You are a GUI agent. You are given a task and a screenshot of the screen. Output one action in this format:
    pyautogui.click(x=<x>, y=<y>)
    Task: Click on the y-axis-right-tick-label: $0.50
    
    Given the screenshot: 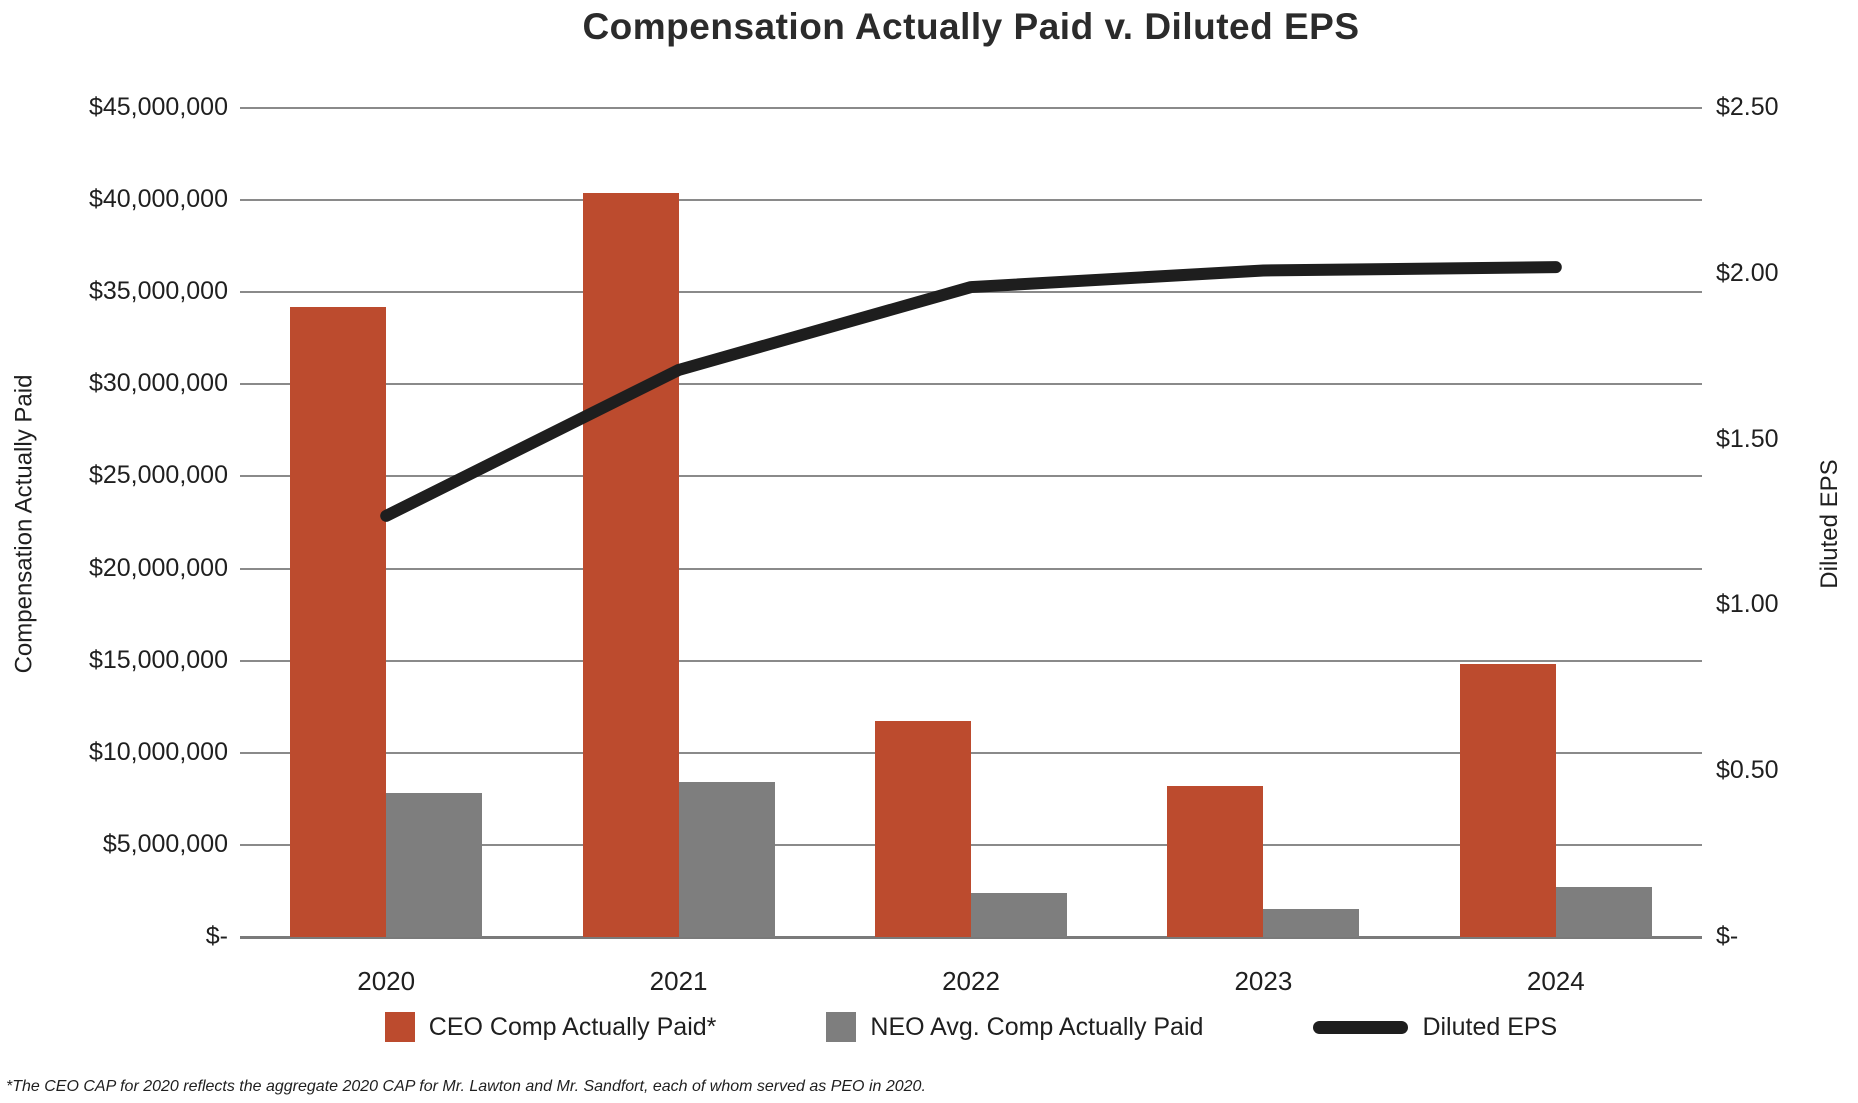 What is the action you would take?
    pyautogui.click(x=1747, y=770)
    